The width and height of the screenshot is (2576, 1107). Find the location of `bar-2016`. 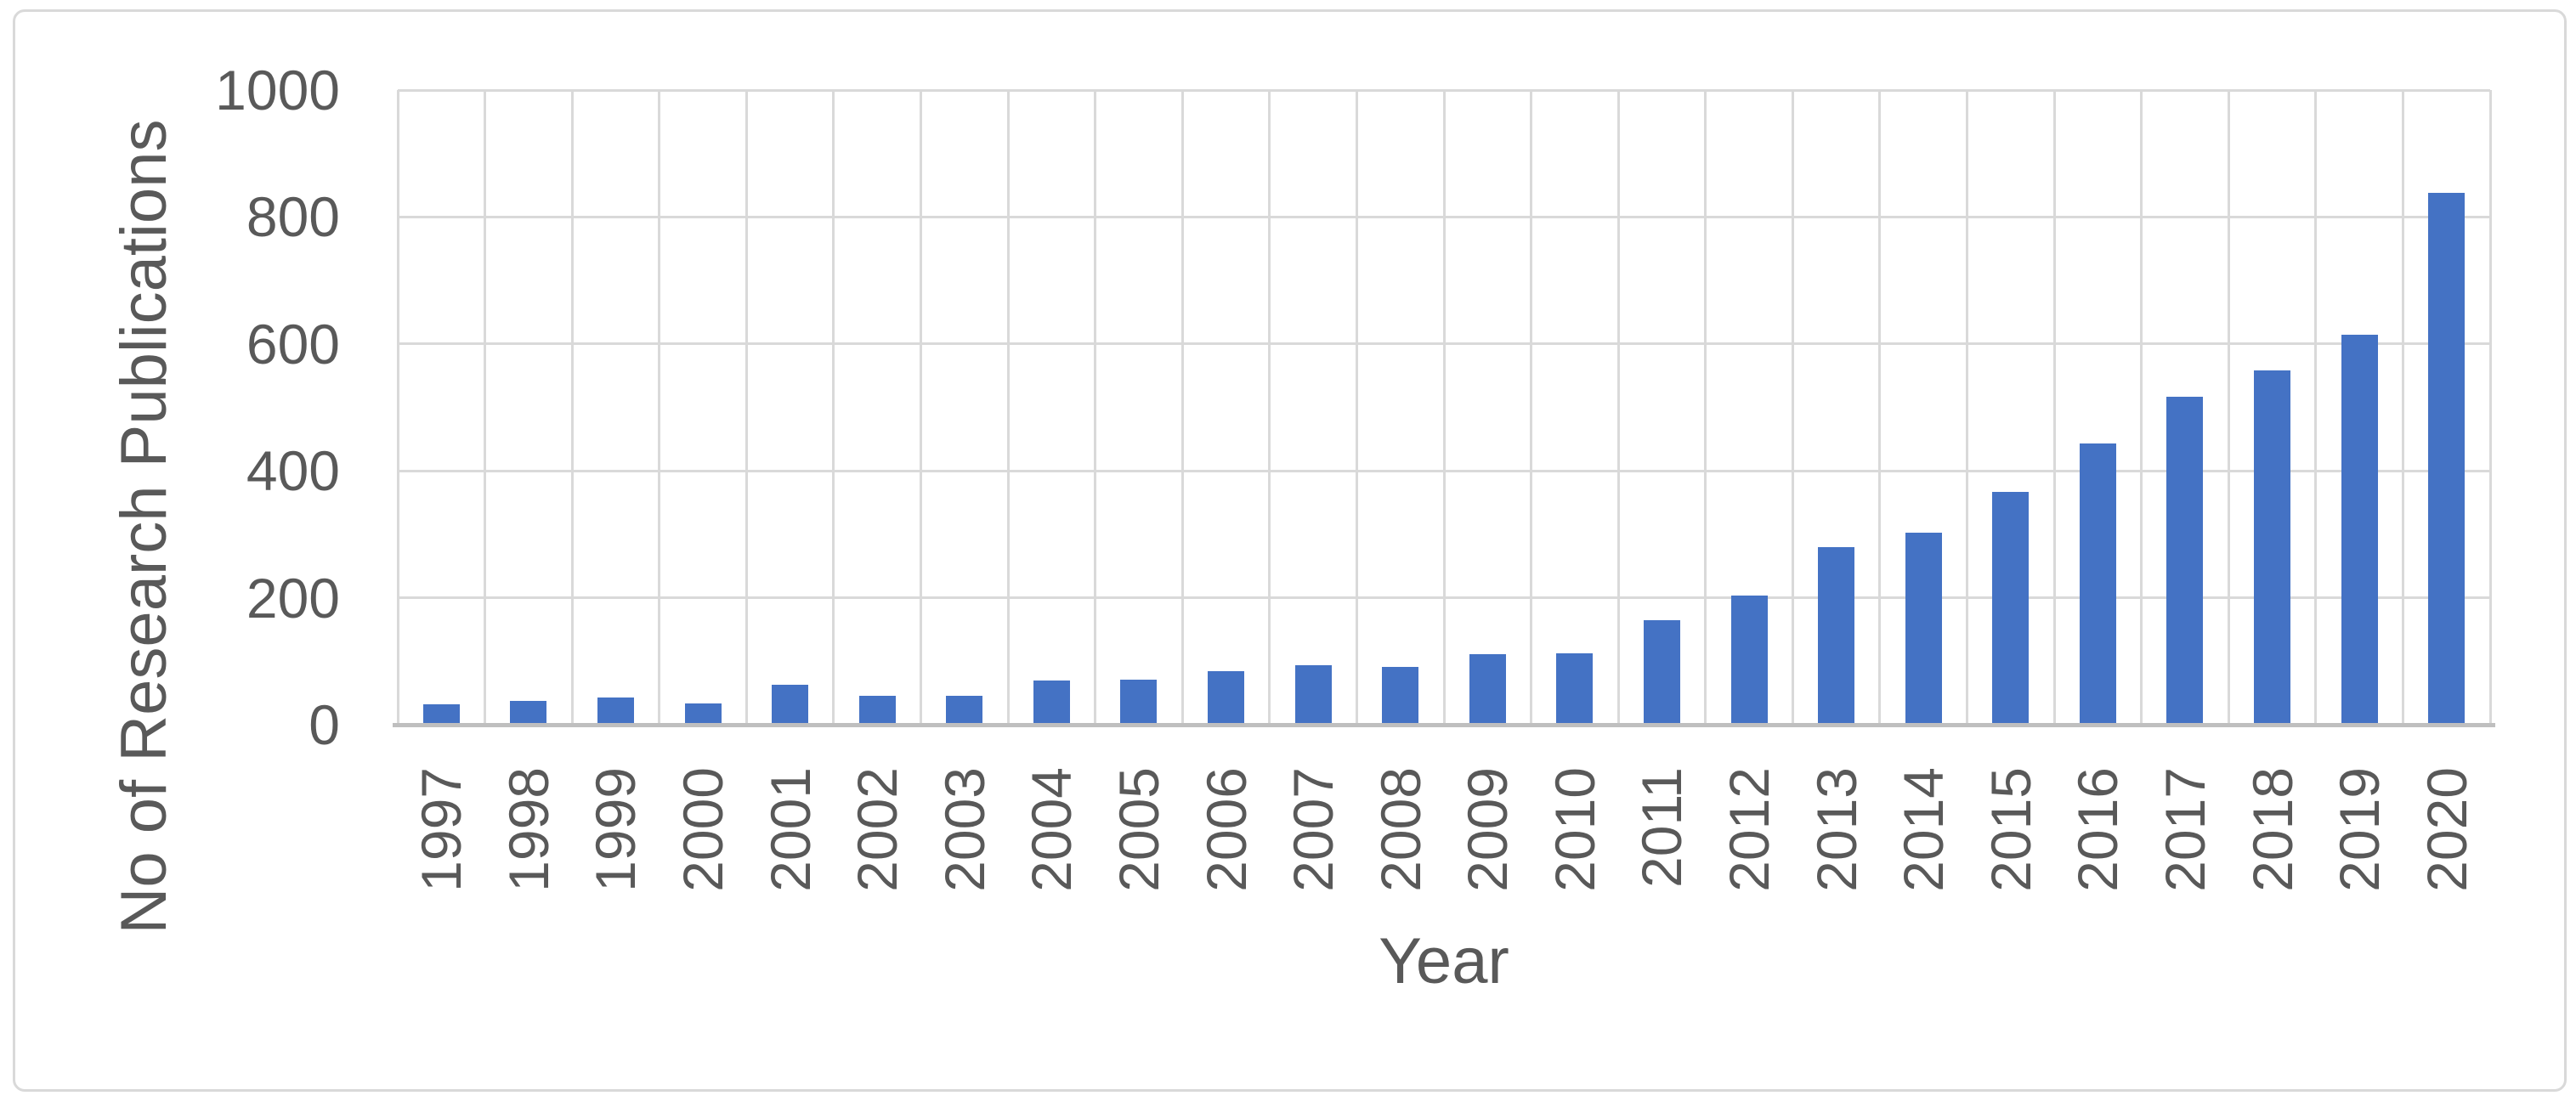

bar-2016 is located at coordinates (2097, 584).